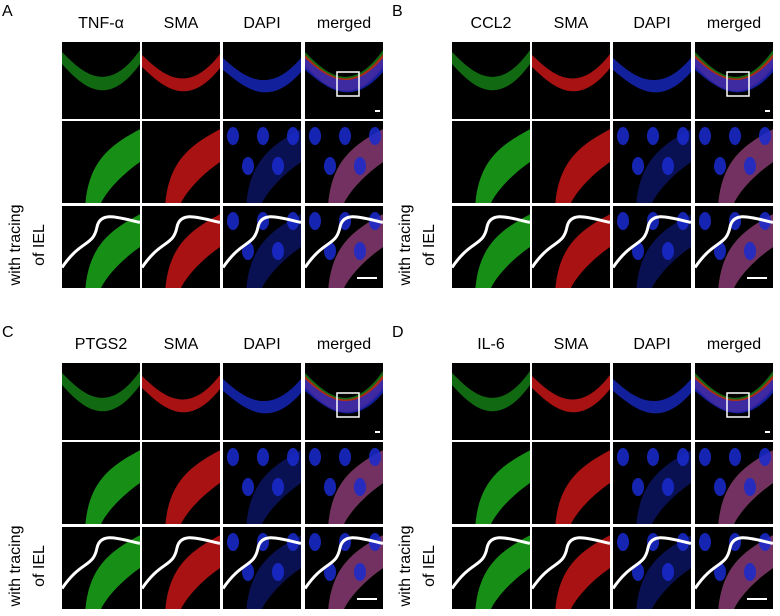  Describe the element at coordinates (429, 245) in the screenshot. I see `side-label: of IEL` at that location.